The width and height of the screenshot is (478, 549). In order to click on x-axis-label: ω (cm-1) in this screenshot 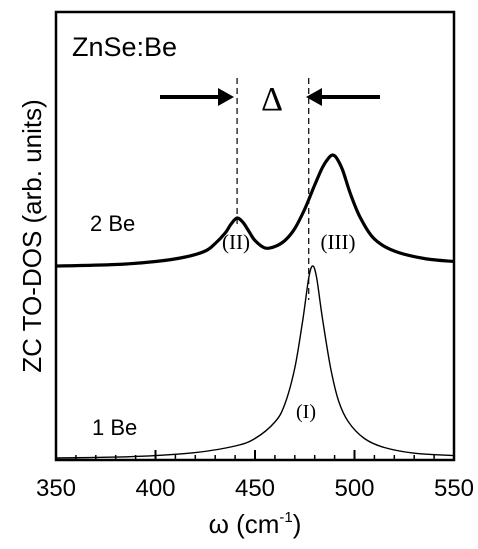, I will do `click(255, 524)`.